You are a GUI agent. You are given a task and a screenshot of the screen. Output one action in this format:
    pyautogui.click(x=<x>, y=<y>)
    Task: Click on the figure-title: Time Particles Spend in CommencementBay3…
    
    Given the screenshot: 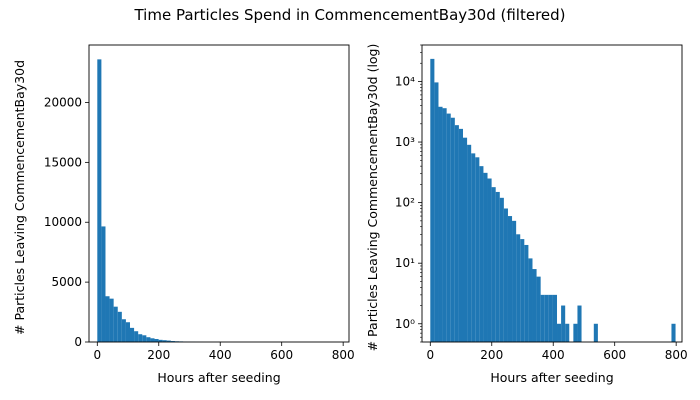 What is the action you would take?
    pyautogui.click(x=349, y=15)
    